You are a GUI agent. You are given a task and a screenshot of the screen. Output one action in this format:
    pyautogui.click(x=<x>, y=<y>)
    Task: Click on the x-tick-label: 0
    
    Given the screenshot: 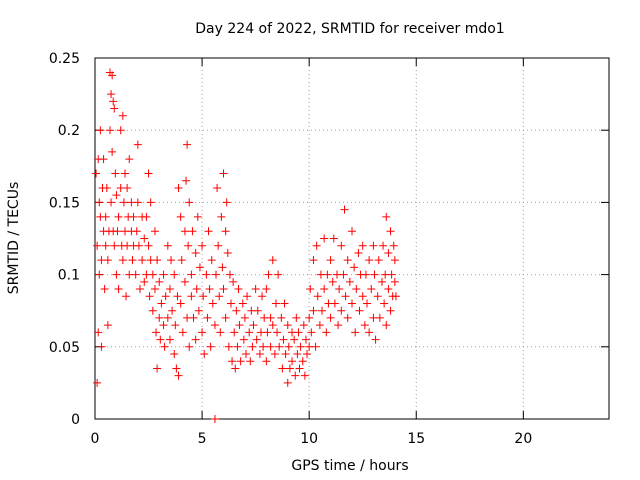 What is the action you would take?
    pyautogui.click(x=95, y=439)
    